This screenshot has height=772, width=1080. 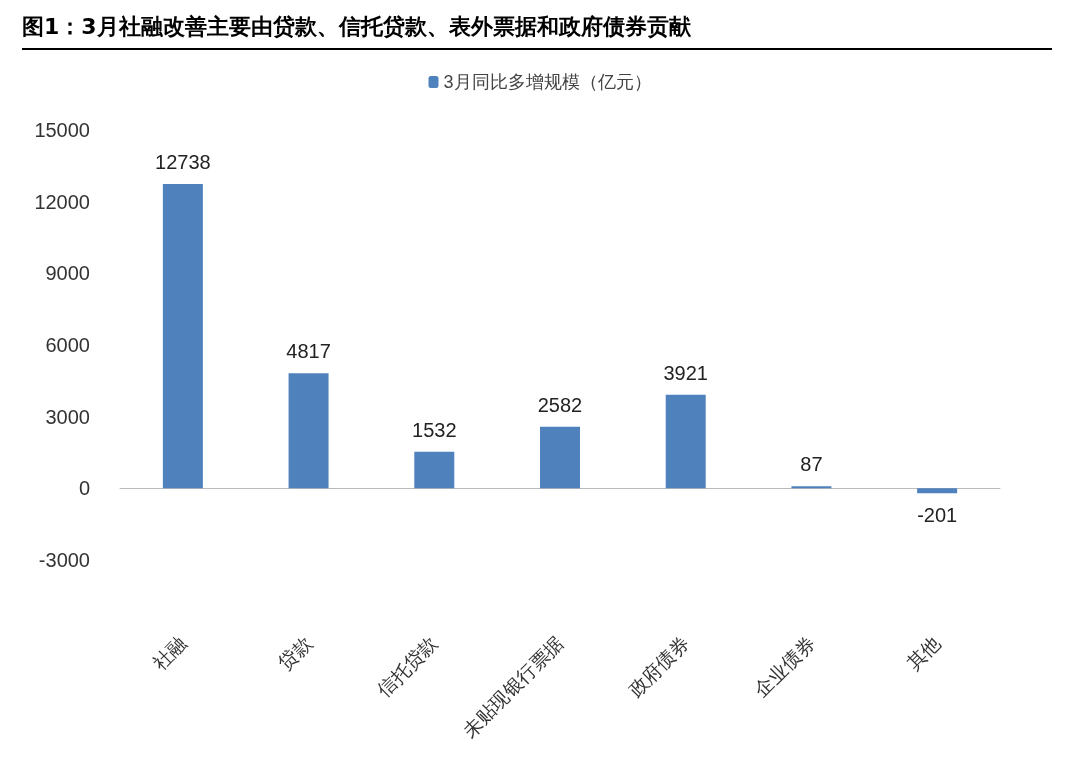 What do you see at coordinates (407, 667) in the screenshot?
I see `x-tick-label: 信托贷款` at bounding box center [407, 667].